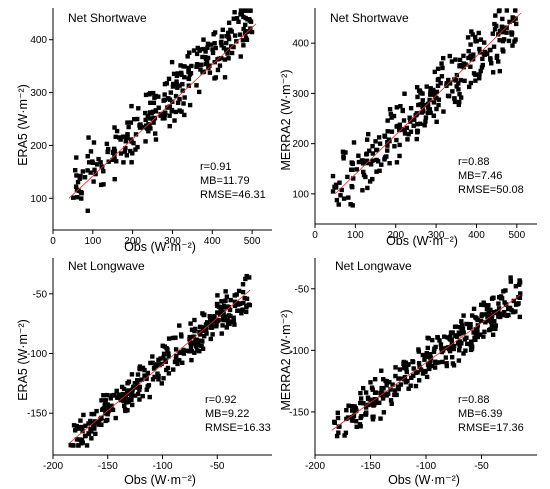 The width and height of the screenshot is (550, 489). I want to click on stat-rmse: RMSE=46.31, so click(233, 195).